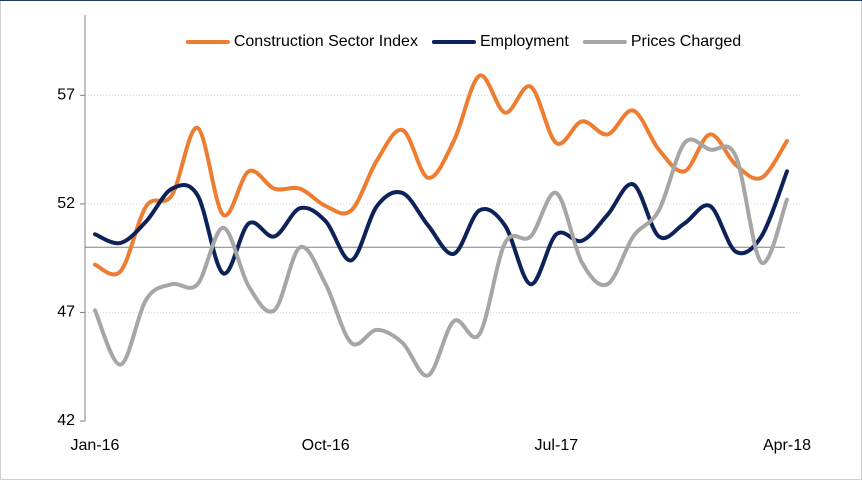 This screenshot has height=480, width=862. Describe the element at coordinates (66, 420) in the screenshot. I see `y-tick-label: 42` at that location.